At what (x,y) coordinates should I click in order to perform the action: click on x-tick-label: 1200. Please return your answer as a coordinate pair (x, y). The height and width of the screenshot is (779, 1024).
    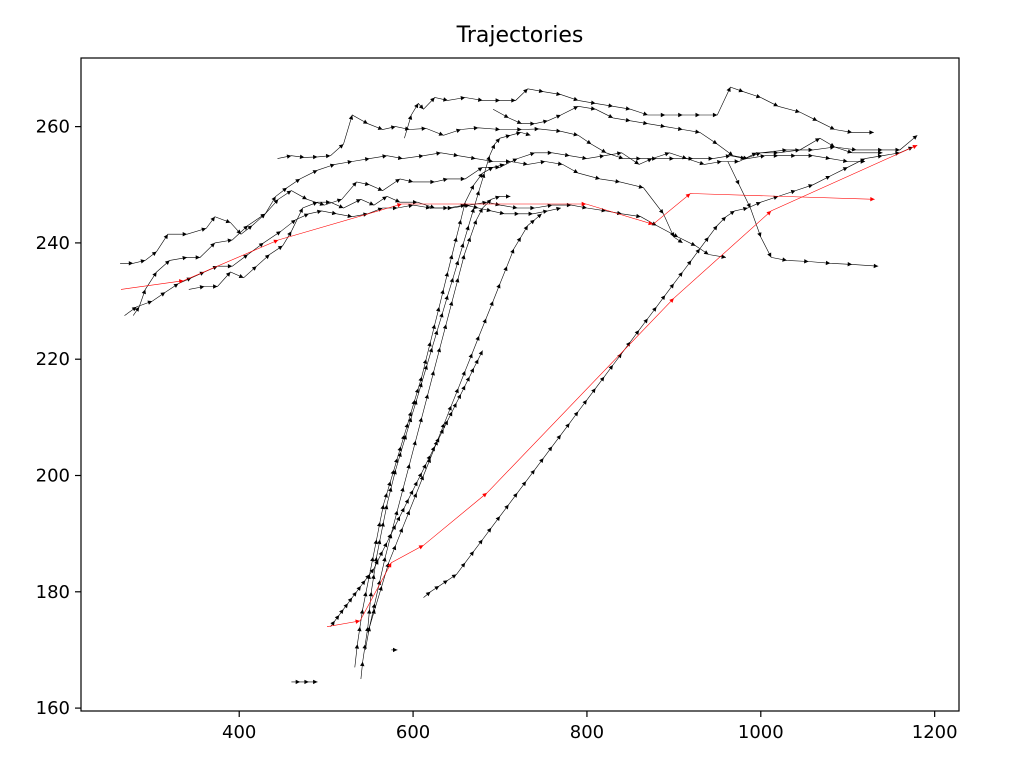
    Looking at the image, I should click on (935, 732).